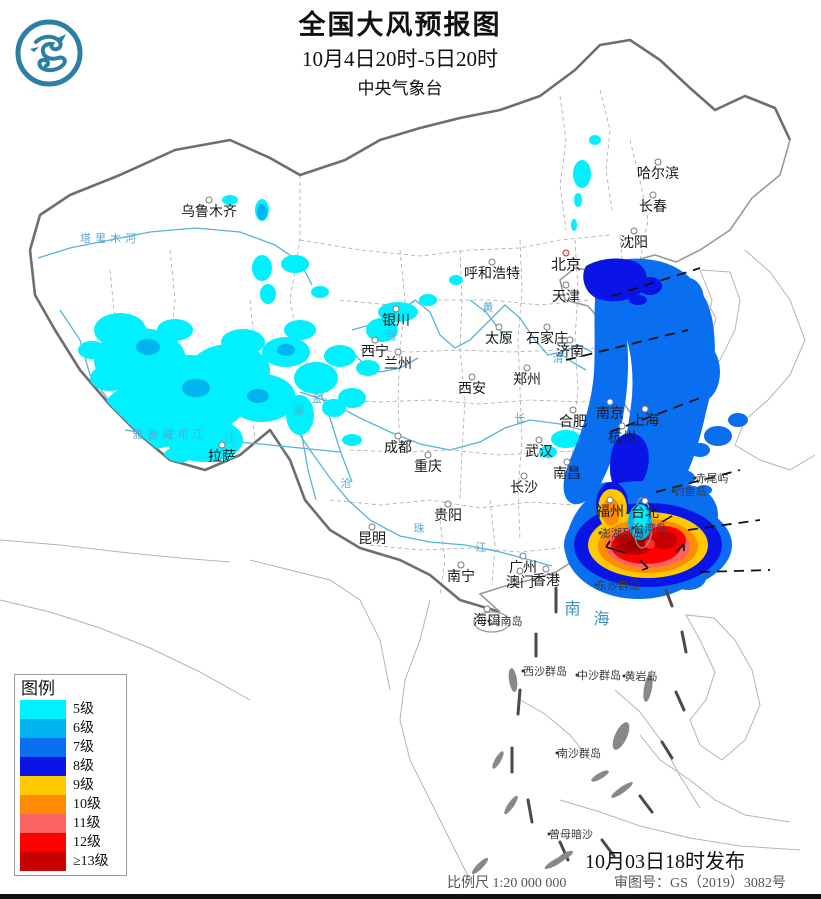  I want to click on city-label: 银川, so click(396, 321).